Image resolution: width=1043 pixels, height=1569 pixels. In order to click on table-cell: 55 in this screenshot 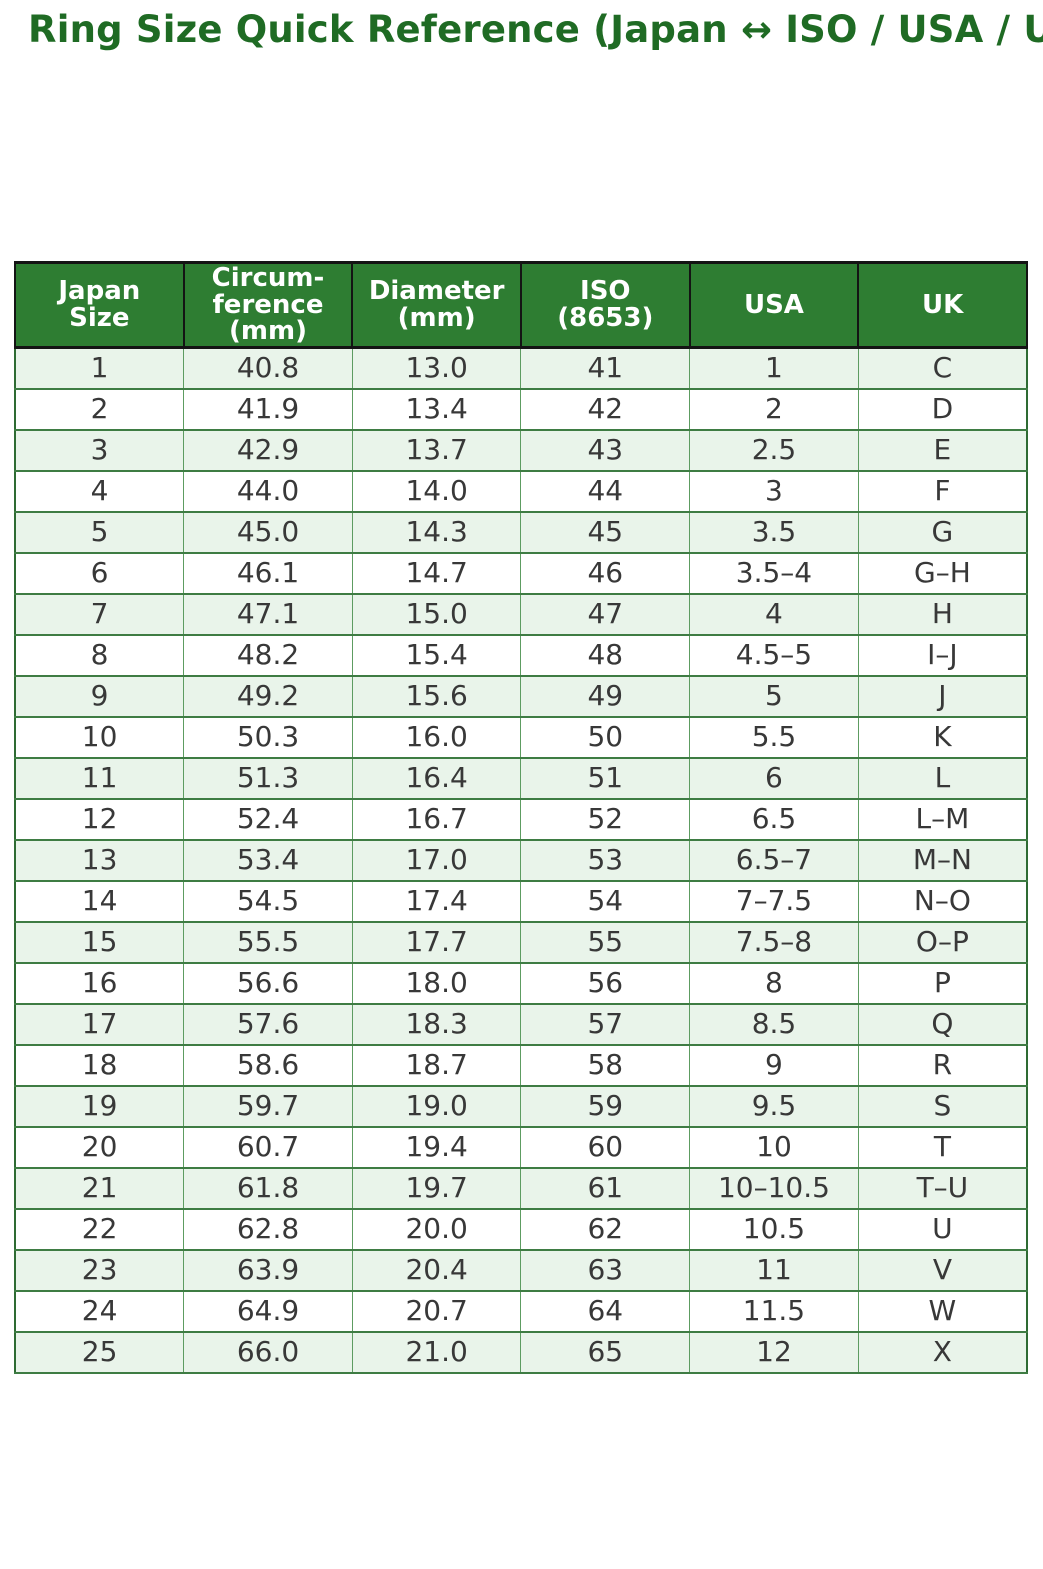, I will do `click(605, 942)`.